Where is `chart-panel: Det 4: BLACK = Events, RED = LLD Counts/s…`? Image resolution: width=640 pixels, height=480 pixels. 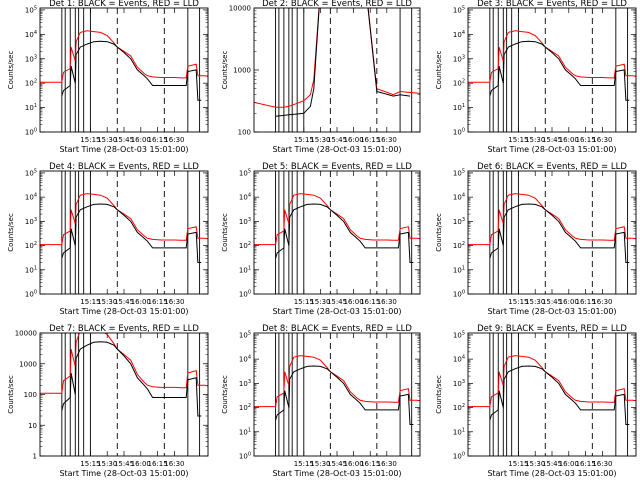
chart-panel: Det 4: BLACK = Events, RED = LLD Counts/s… is located at coordinates (108, 239).